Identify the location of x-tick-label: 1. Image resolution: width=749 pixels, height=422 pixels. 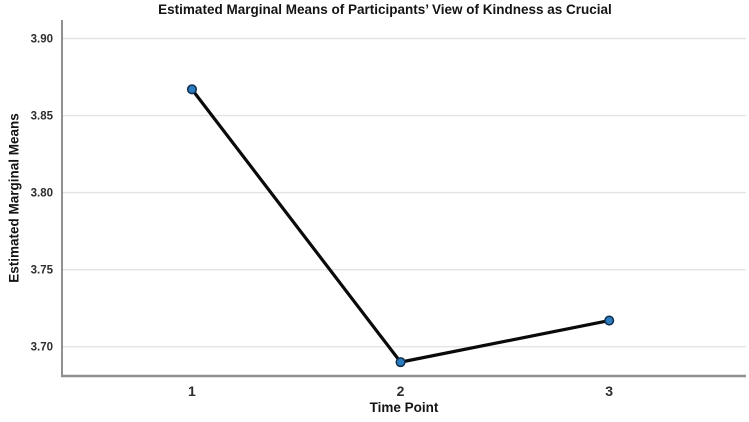
(192, 391).